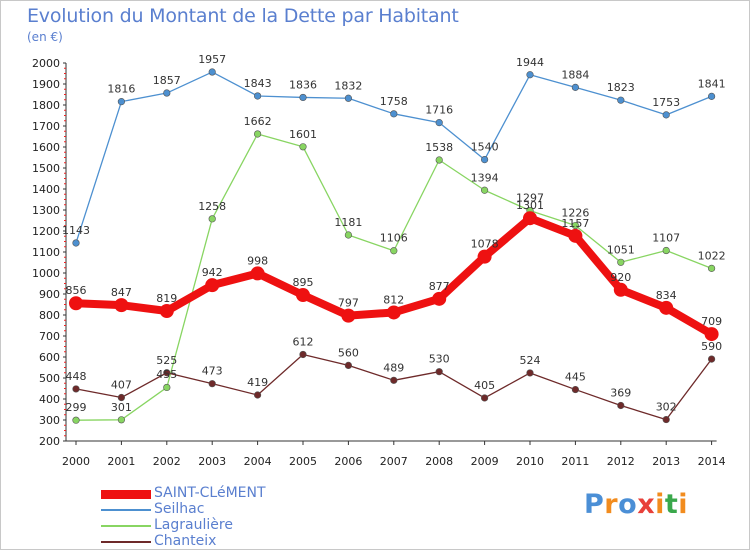 The width and height of the screenshot is (750, 550). What do you see at coordinates (121, 407) in the screenshot?
I see `data-label: 301` at bounding box center [121, 407].